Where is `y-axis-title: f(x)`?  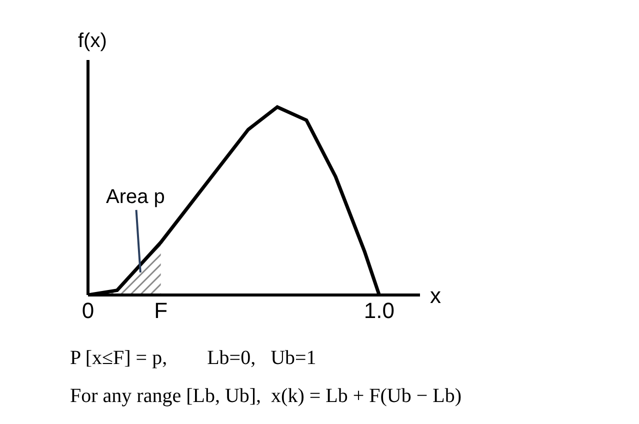 y-axis-title: f(x) is located at coordinates (92, 41).